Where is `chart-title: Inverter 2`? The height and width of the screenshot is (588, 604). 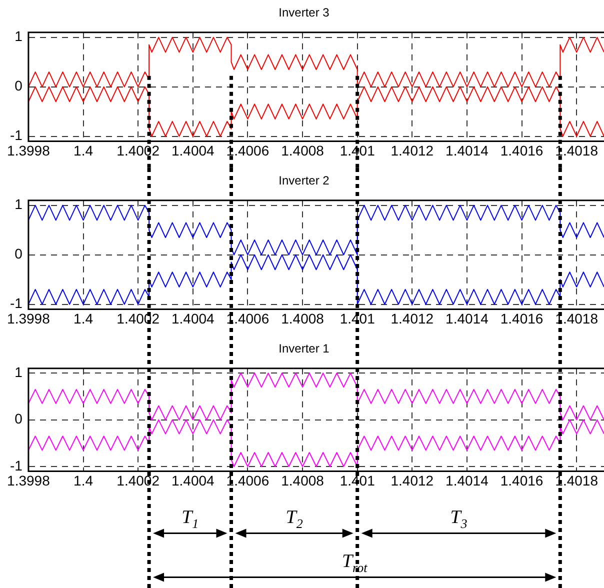
chart-title: Inverter 2 is located at coordinates (304, 181).